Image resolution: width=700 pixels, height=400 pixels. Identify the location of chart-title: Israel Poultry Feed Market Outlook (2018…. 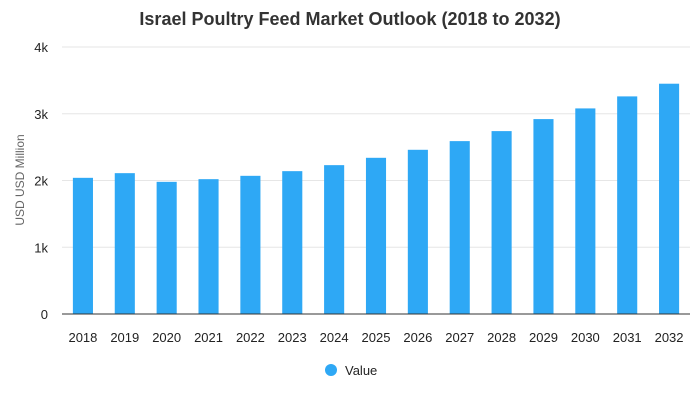
(349, 19).